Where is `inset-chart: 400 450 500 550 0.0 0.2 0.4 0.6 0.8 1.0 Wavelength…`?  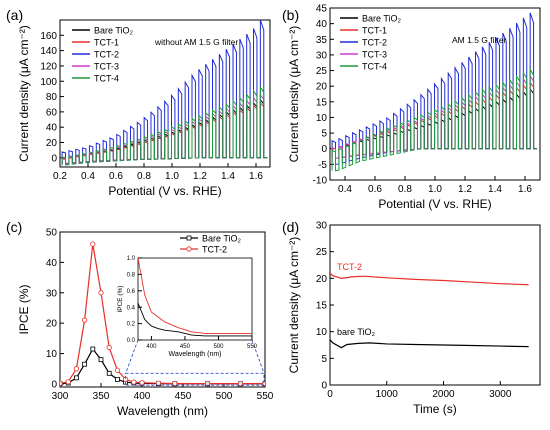
inset-chart: 400 450 500 550 0.0 0.2 0.4 0.6 0.8 1.0 Wavelength… is located at coordinates (187, 307).